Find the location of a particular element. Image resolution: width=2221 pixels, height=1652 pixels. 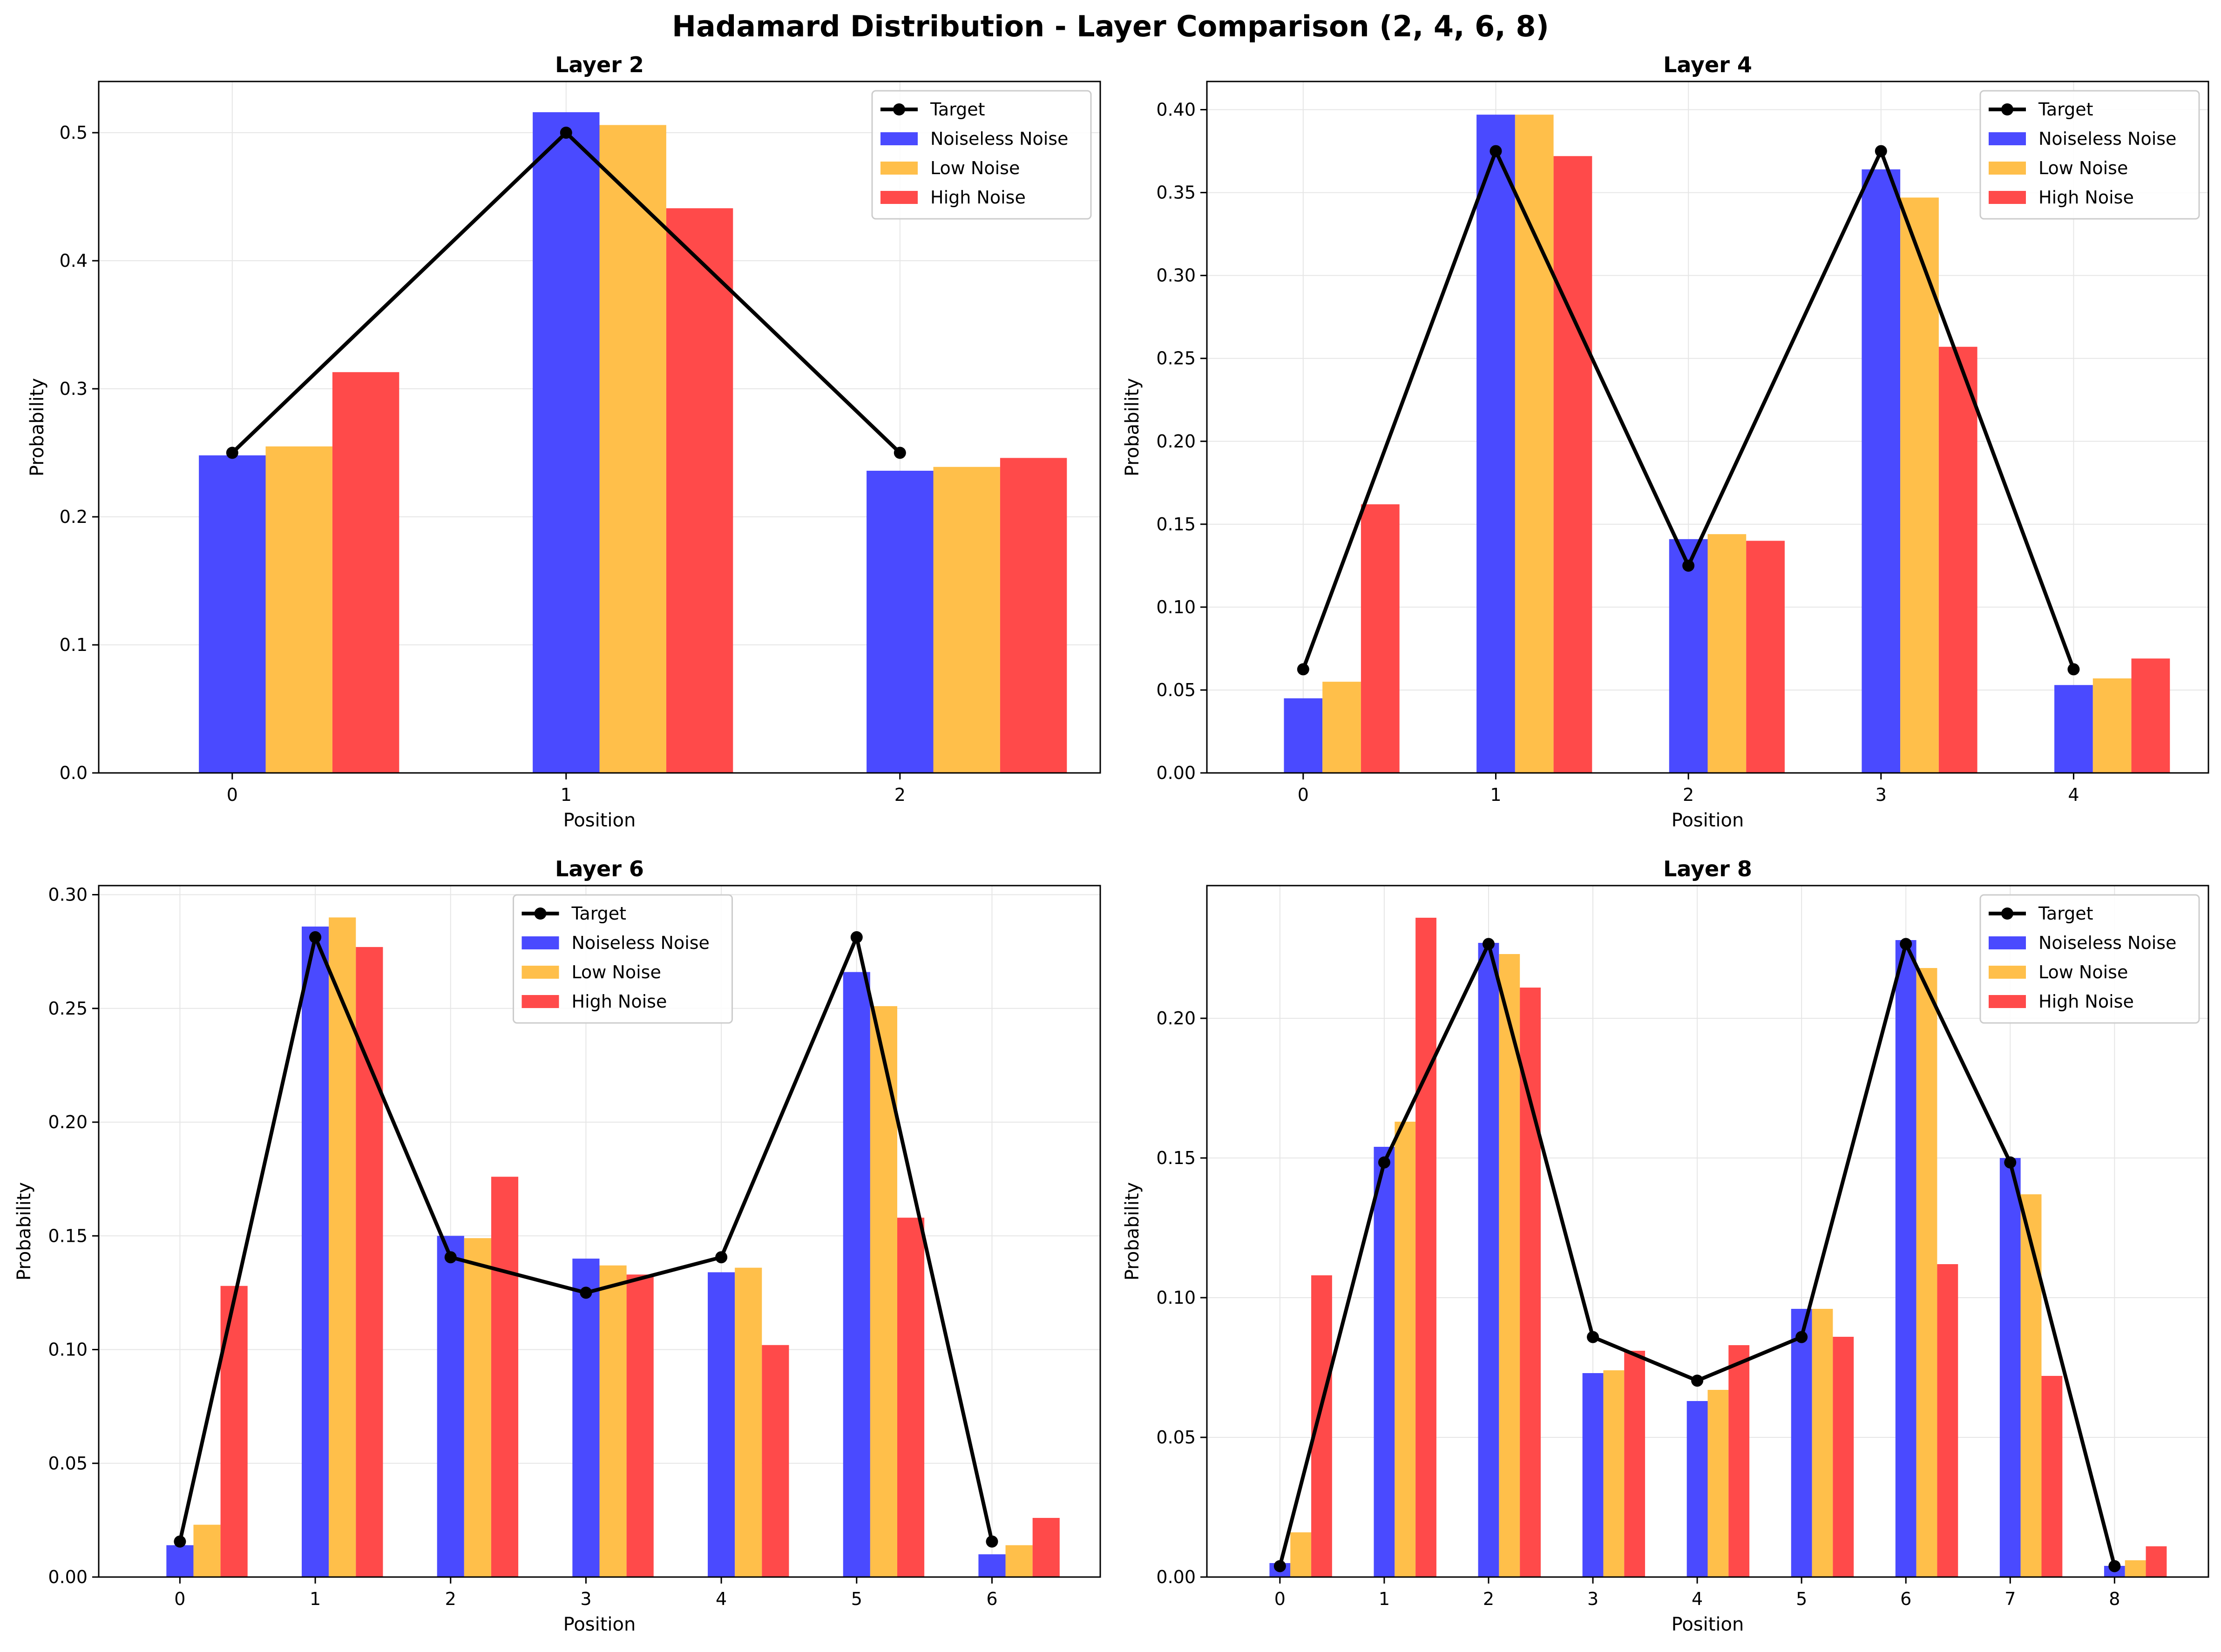

x-tick-label: 5 is located at coordinates (856, 1599).